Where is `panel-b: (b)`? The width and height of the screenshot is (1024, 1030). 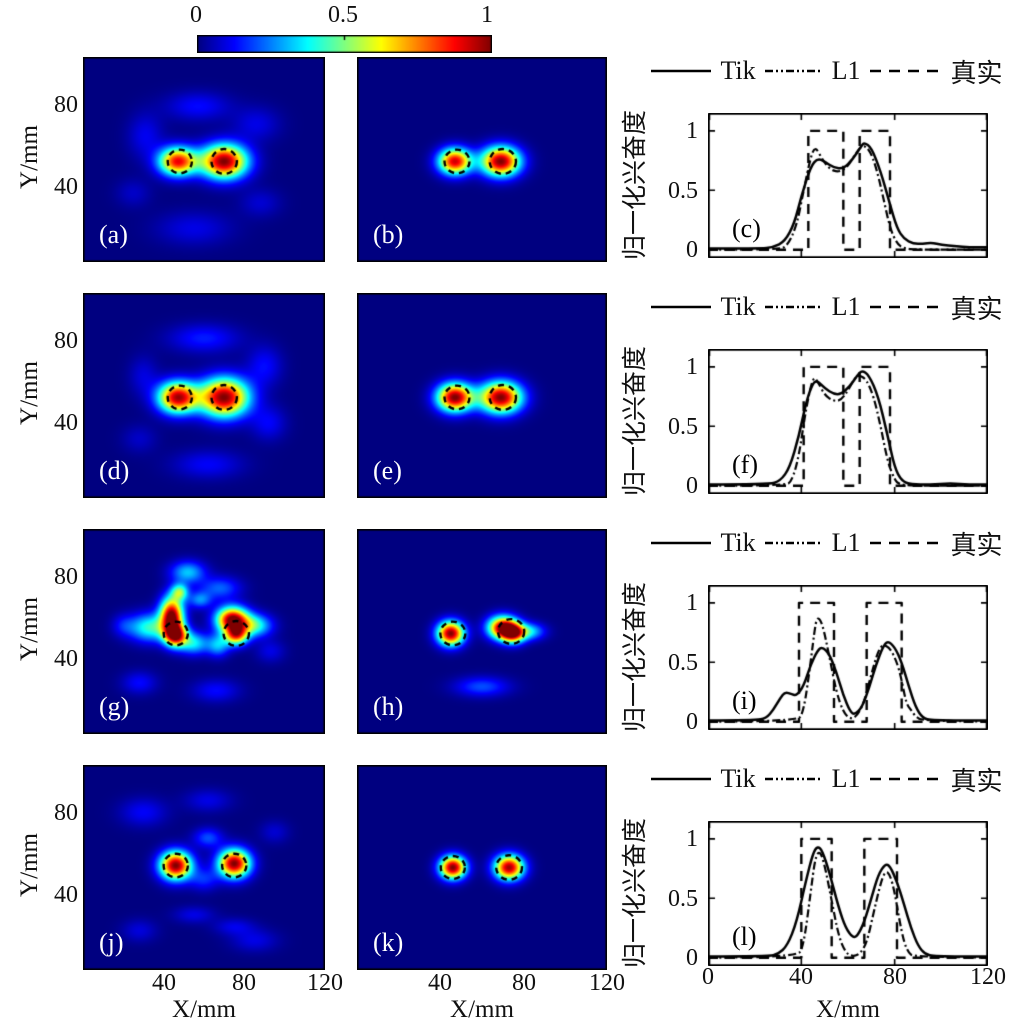 panel-b: (b) is located at coordinates (482, 159).